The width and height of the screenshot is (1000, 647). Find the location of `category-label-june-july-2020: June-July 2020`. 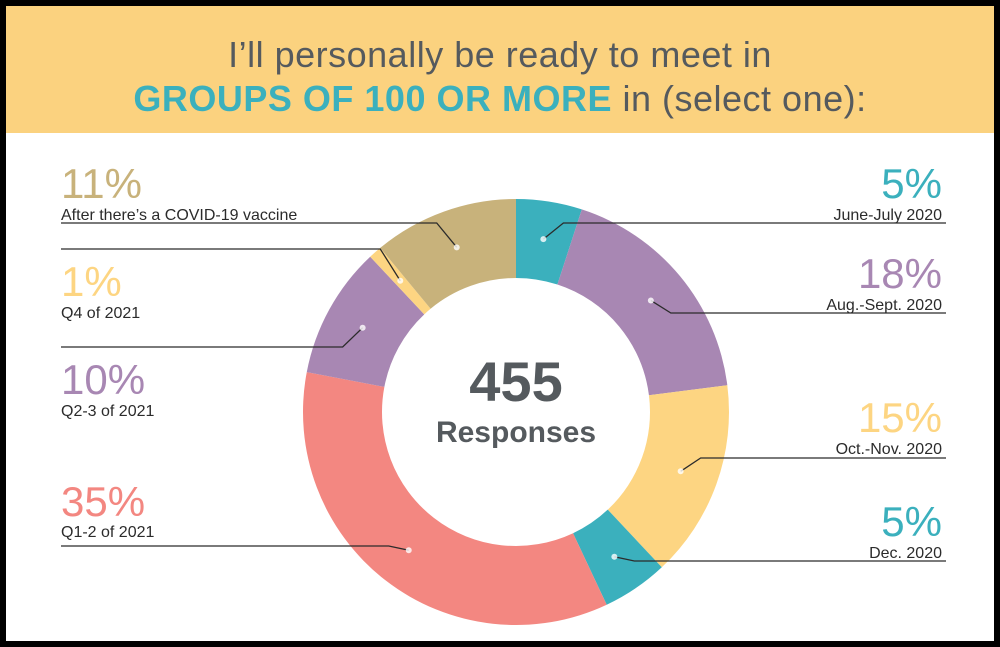

category-label-june-july-2020: June-July 2020 is located at coordinates (887, 215).